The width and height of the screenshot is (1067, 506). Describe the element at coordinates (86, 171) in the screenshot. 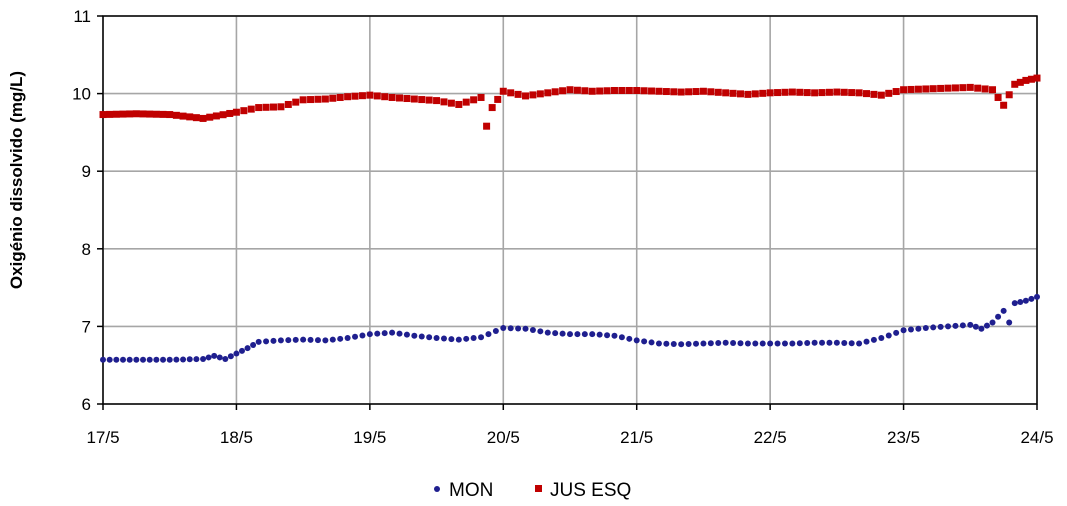

I see `y-tick-label: 9` at that location.